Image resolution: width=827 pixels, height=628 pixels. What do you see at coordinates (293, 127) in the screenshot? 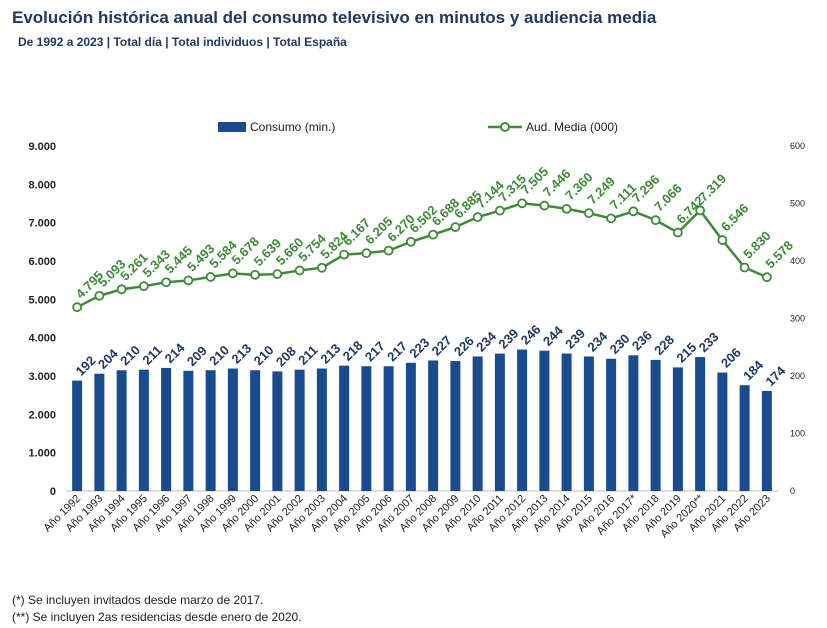
I see `legend-label-consumo: Consumo (min.)` at bounding box center [293, 127].